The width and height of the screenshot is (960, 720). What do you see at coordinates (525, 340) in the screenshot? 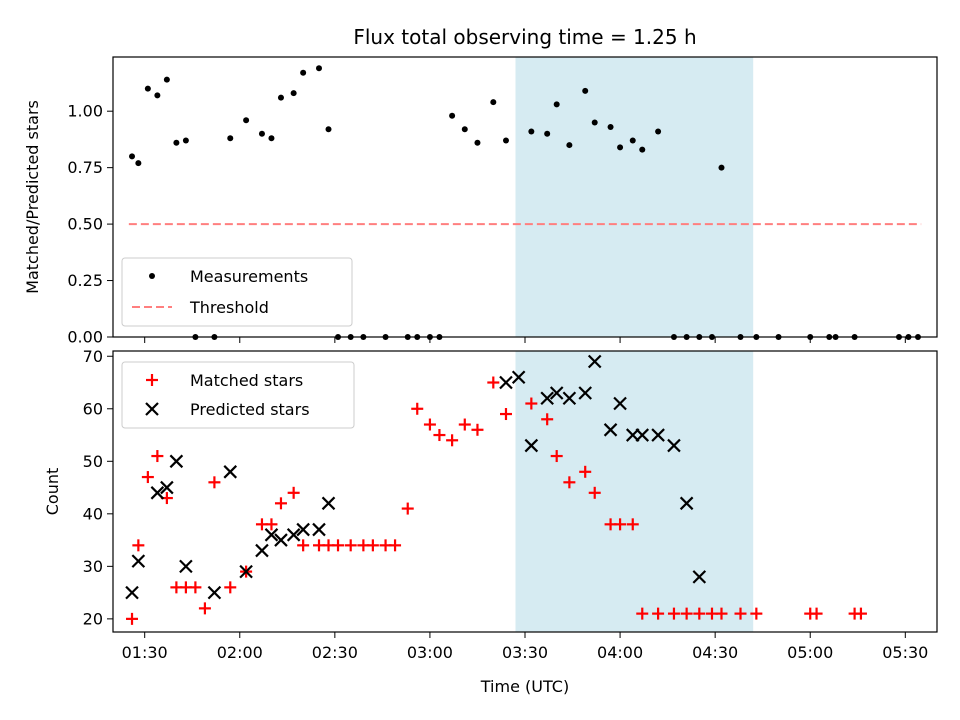
I see `ratio-x-ticks` at bounding box center [525, 340].